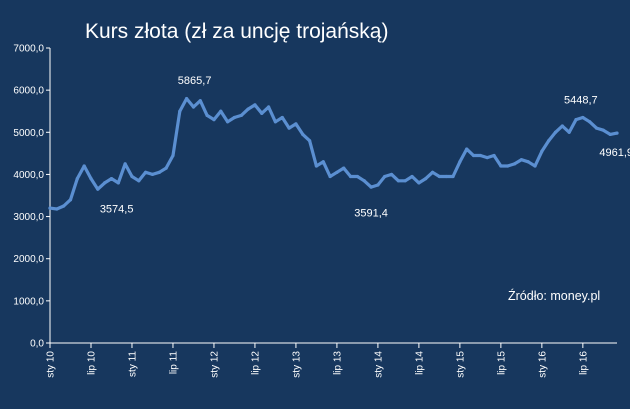 Image resolution: width=630 pixels, height=409 pixels. I want to click on y-tick-label: 4000,0, so click(28, 175).